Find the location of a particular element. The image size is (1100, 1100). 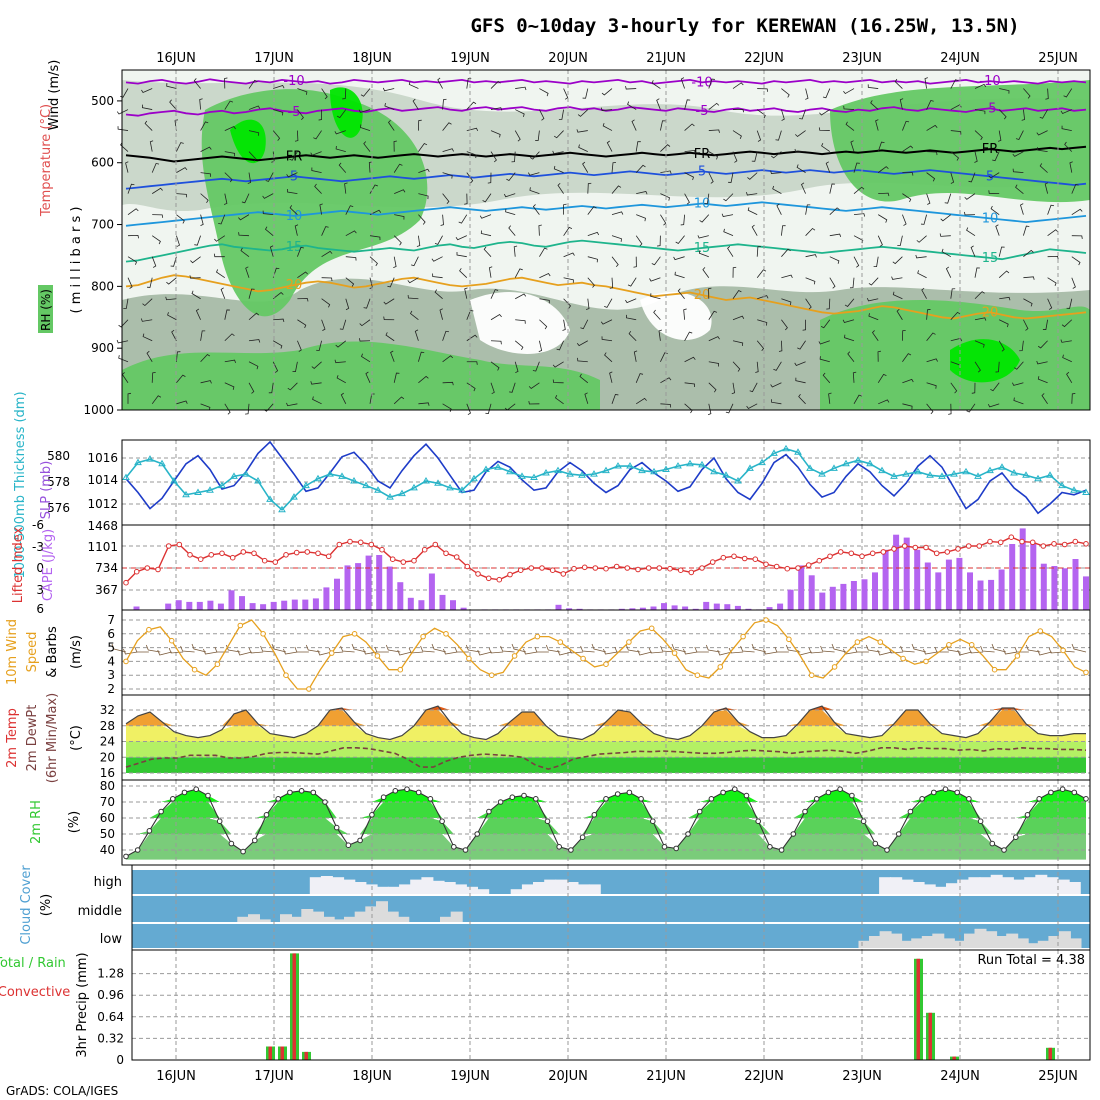

precip-bg is located at coordinates (611, 1005).